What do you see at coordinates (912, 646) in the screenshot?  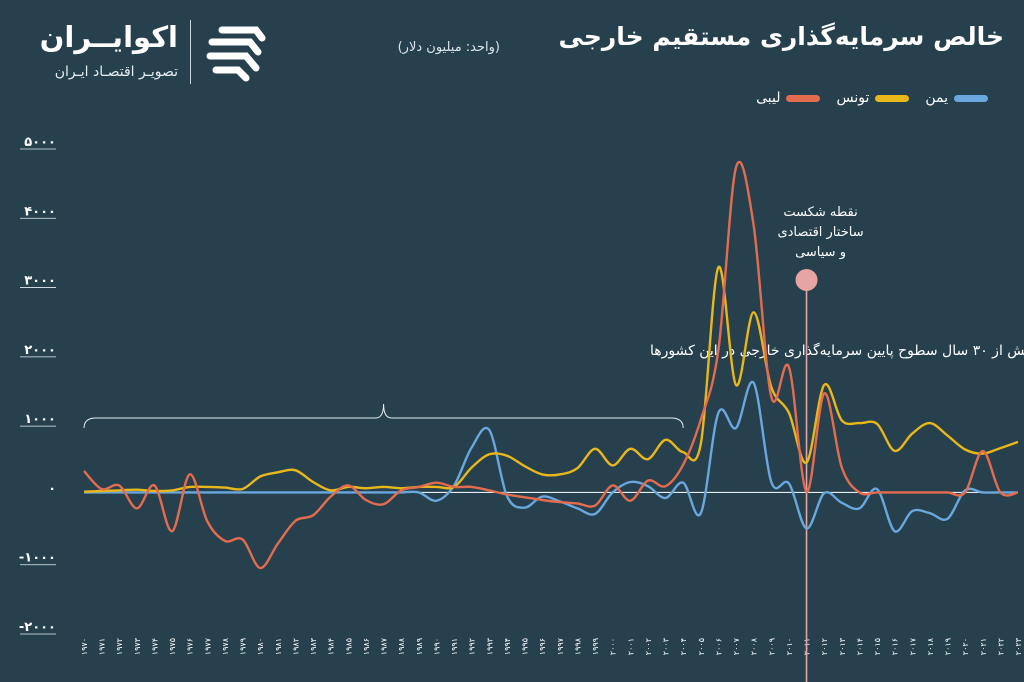 I see `x-tick-label: ۲۰۱۷` at bounding box center [912, 646].